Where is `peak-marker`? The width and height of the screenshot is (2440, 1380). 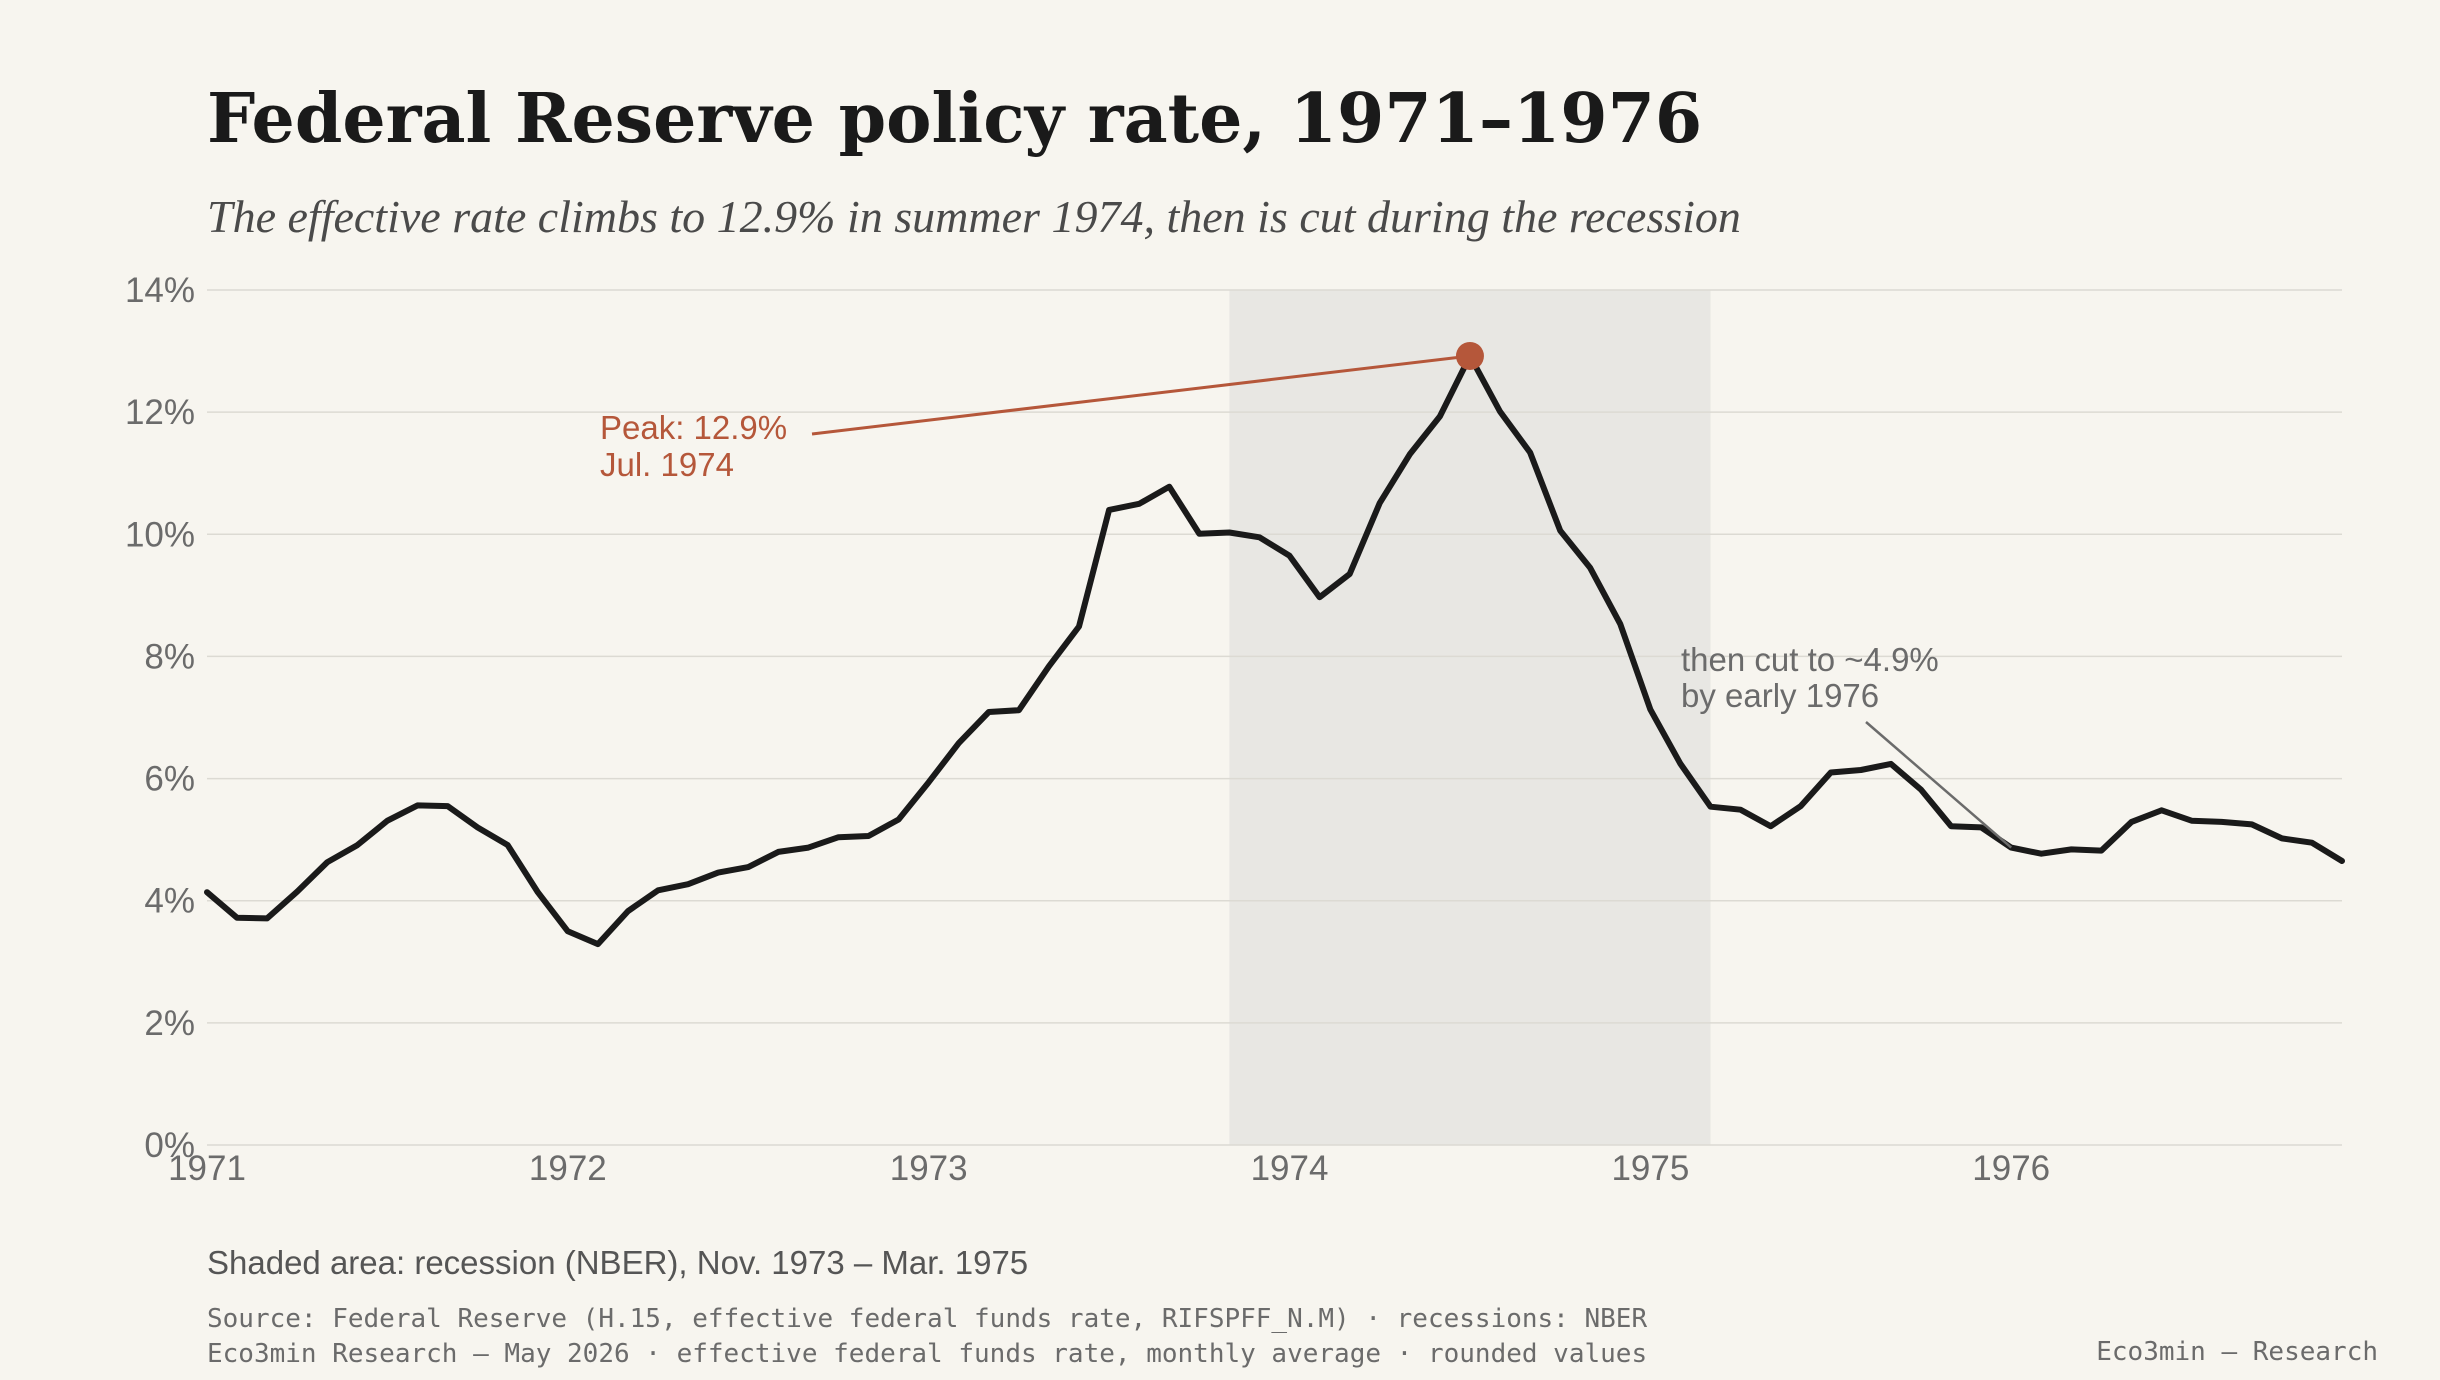 peak-marker is located at coordinates (1469, 355).